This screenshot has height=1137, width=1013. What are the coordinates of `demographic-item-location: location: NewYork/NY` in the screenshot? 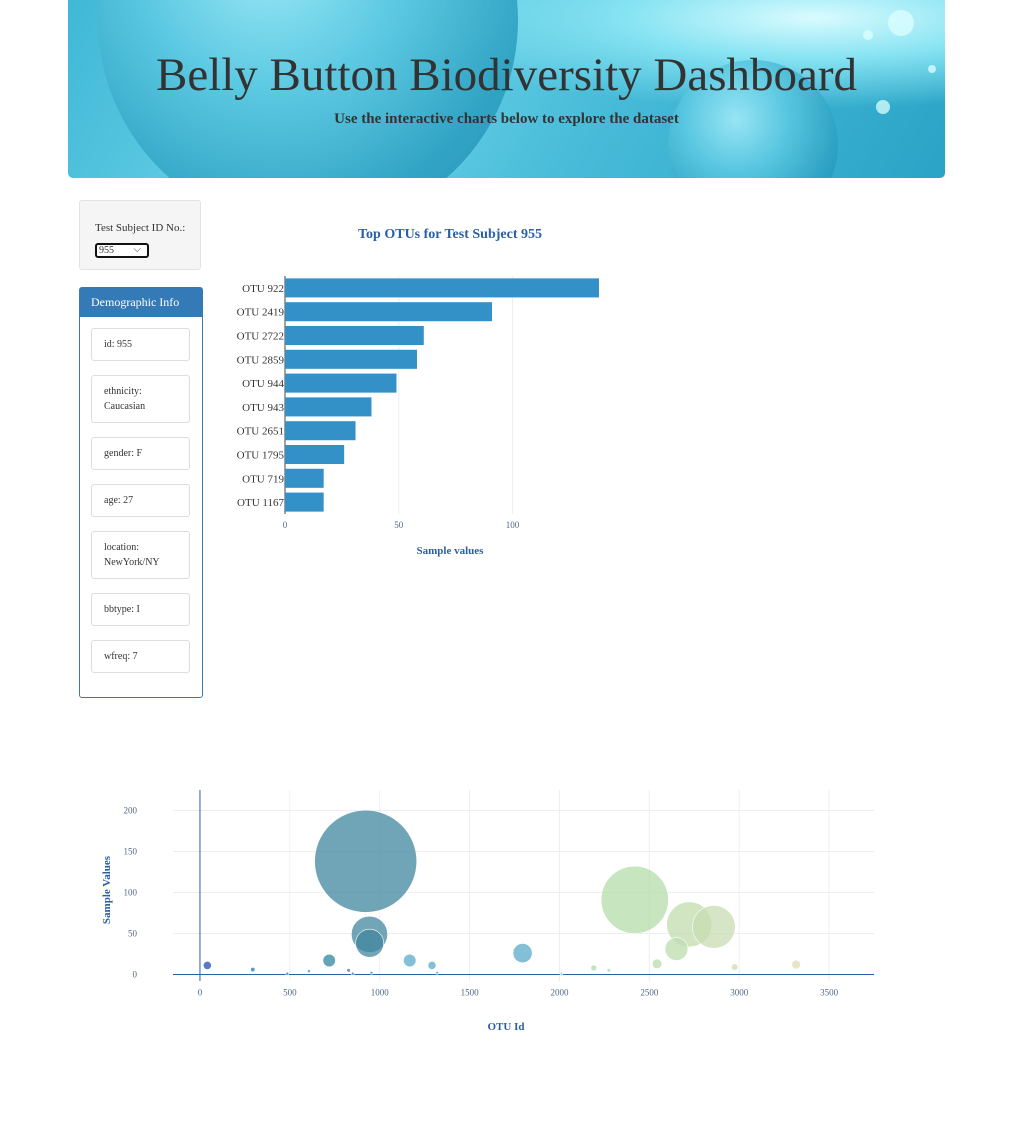 It's located at (140, 555).